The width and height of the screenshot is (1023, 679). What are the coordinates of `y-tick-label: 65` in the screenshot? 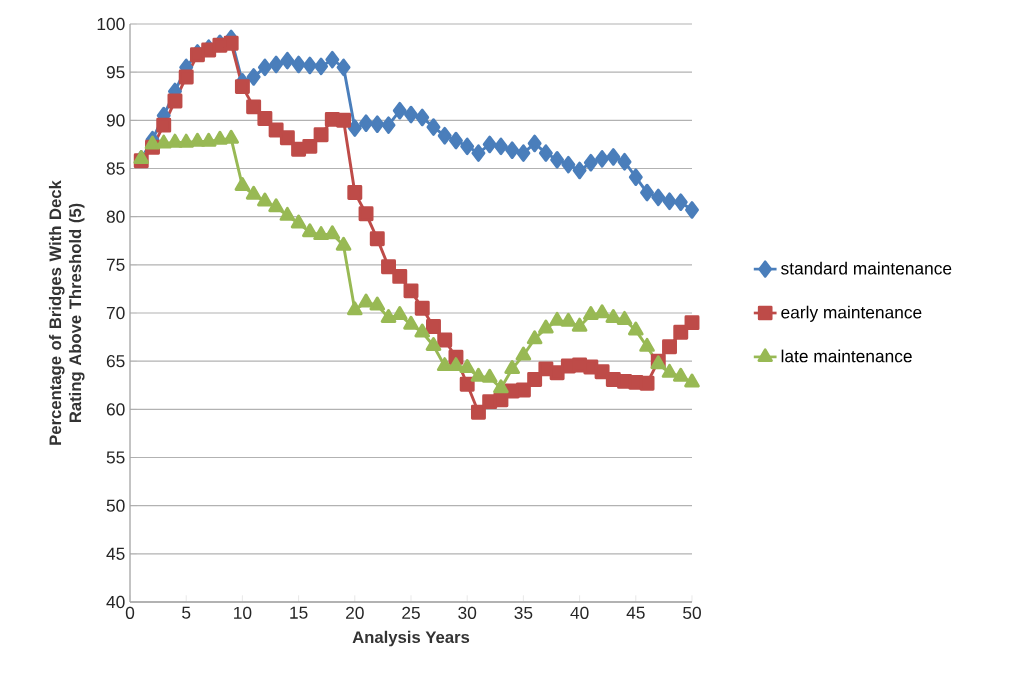 It's located at (115, 361).